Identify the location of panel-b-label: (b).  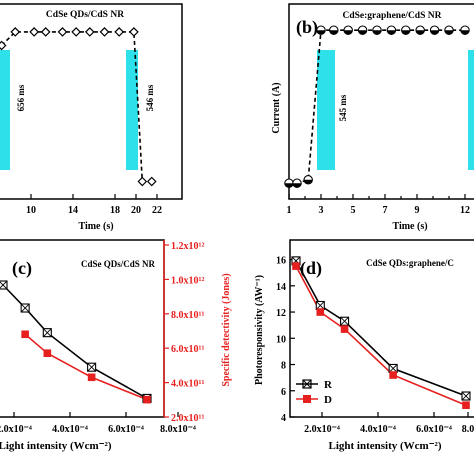
(307, 27).